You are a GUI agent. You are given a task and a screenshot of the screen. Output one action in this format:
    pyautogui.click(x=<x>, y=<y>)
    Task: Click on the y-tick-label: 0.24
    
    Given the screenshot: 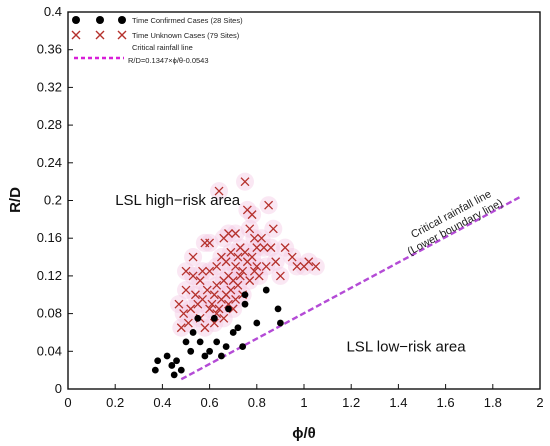 What is the action you would take?
    pyautogui.click(x=49, y=162)
    